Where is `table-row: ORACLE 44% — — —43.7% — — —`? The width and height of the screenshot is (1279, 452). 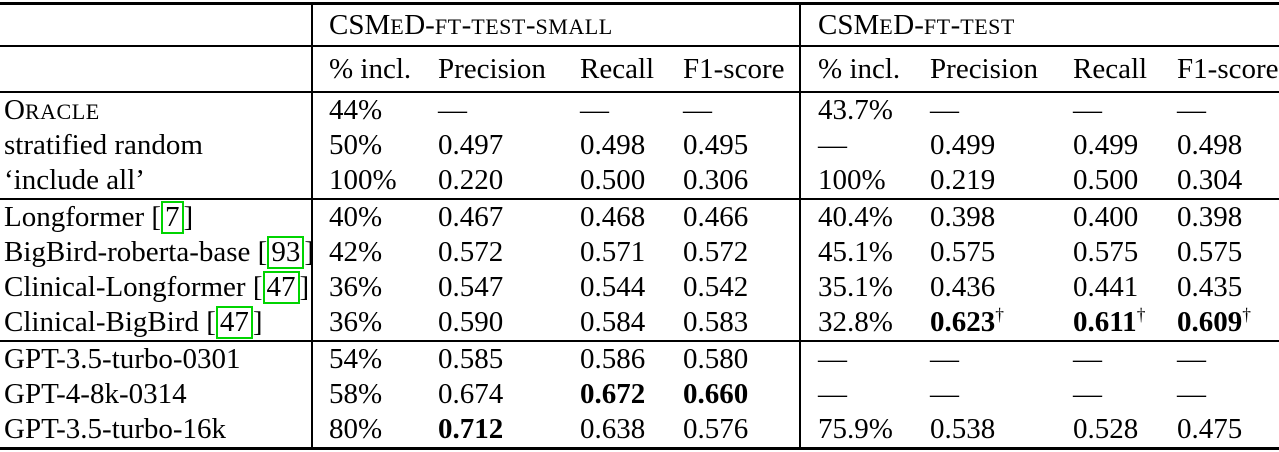
table-row: ORACLE 44% — — —43.7% — — — is located at coordinates (639, 110).